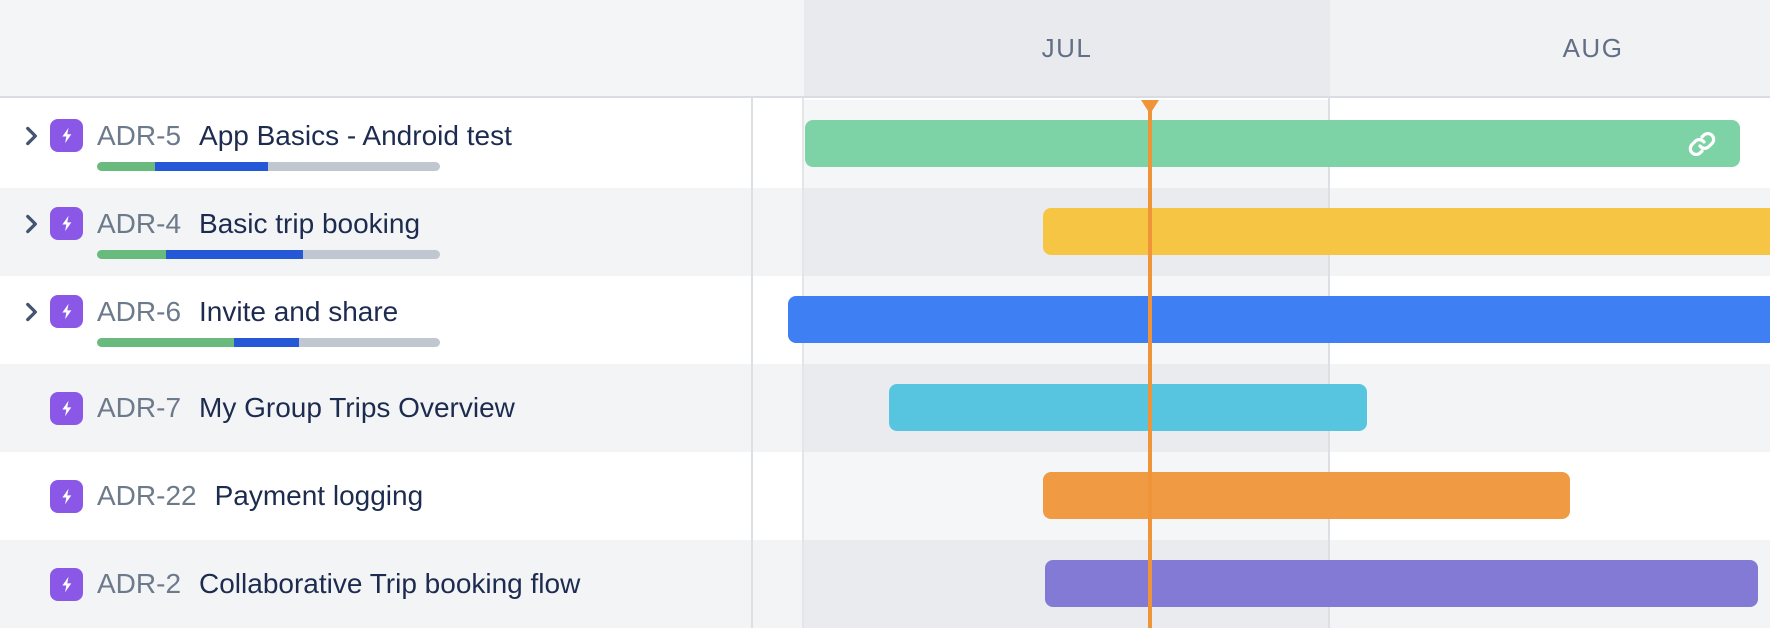 This screenshot has width=1770, height=628. I want to click on epic-row-adr-6: ADR-6 Invite and share, so click(376, 320).